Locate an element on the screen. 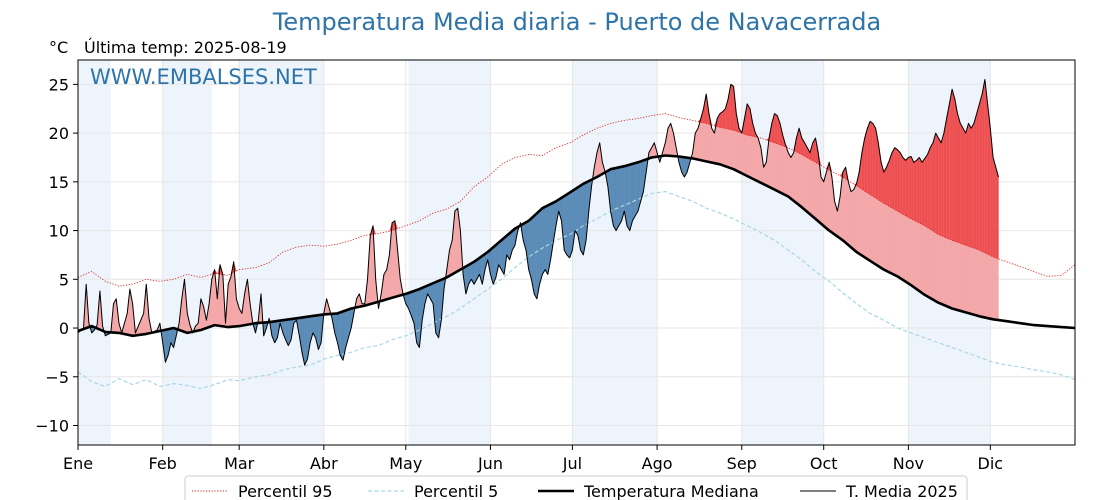 Image resolution: width=1120 pixels, height=500 pixels. legend-current-label: T. Media 2025 is located at coordinates (901, 491).